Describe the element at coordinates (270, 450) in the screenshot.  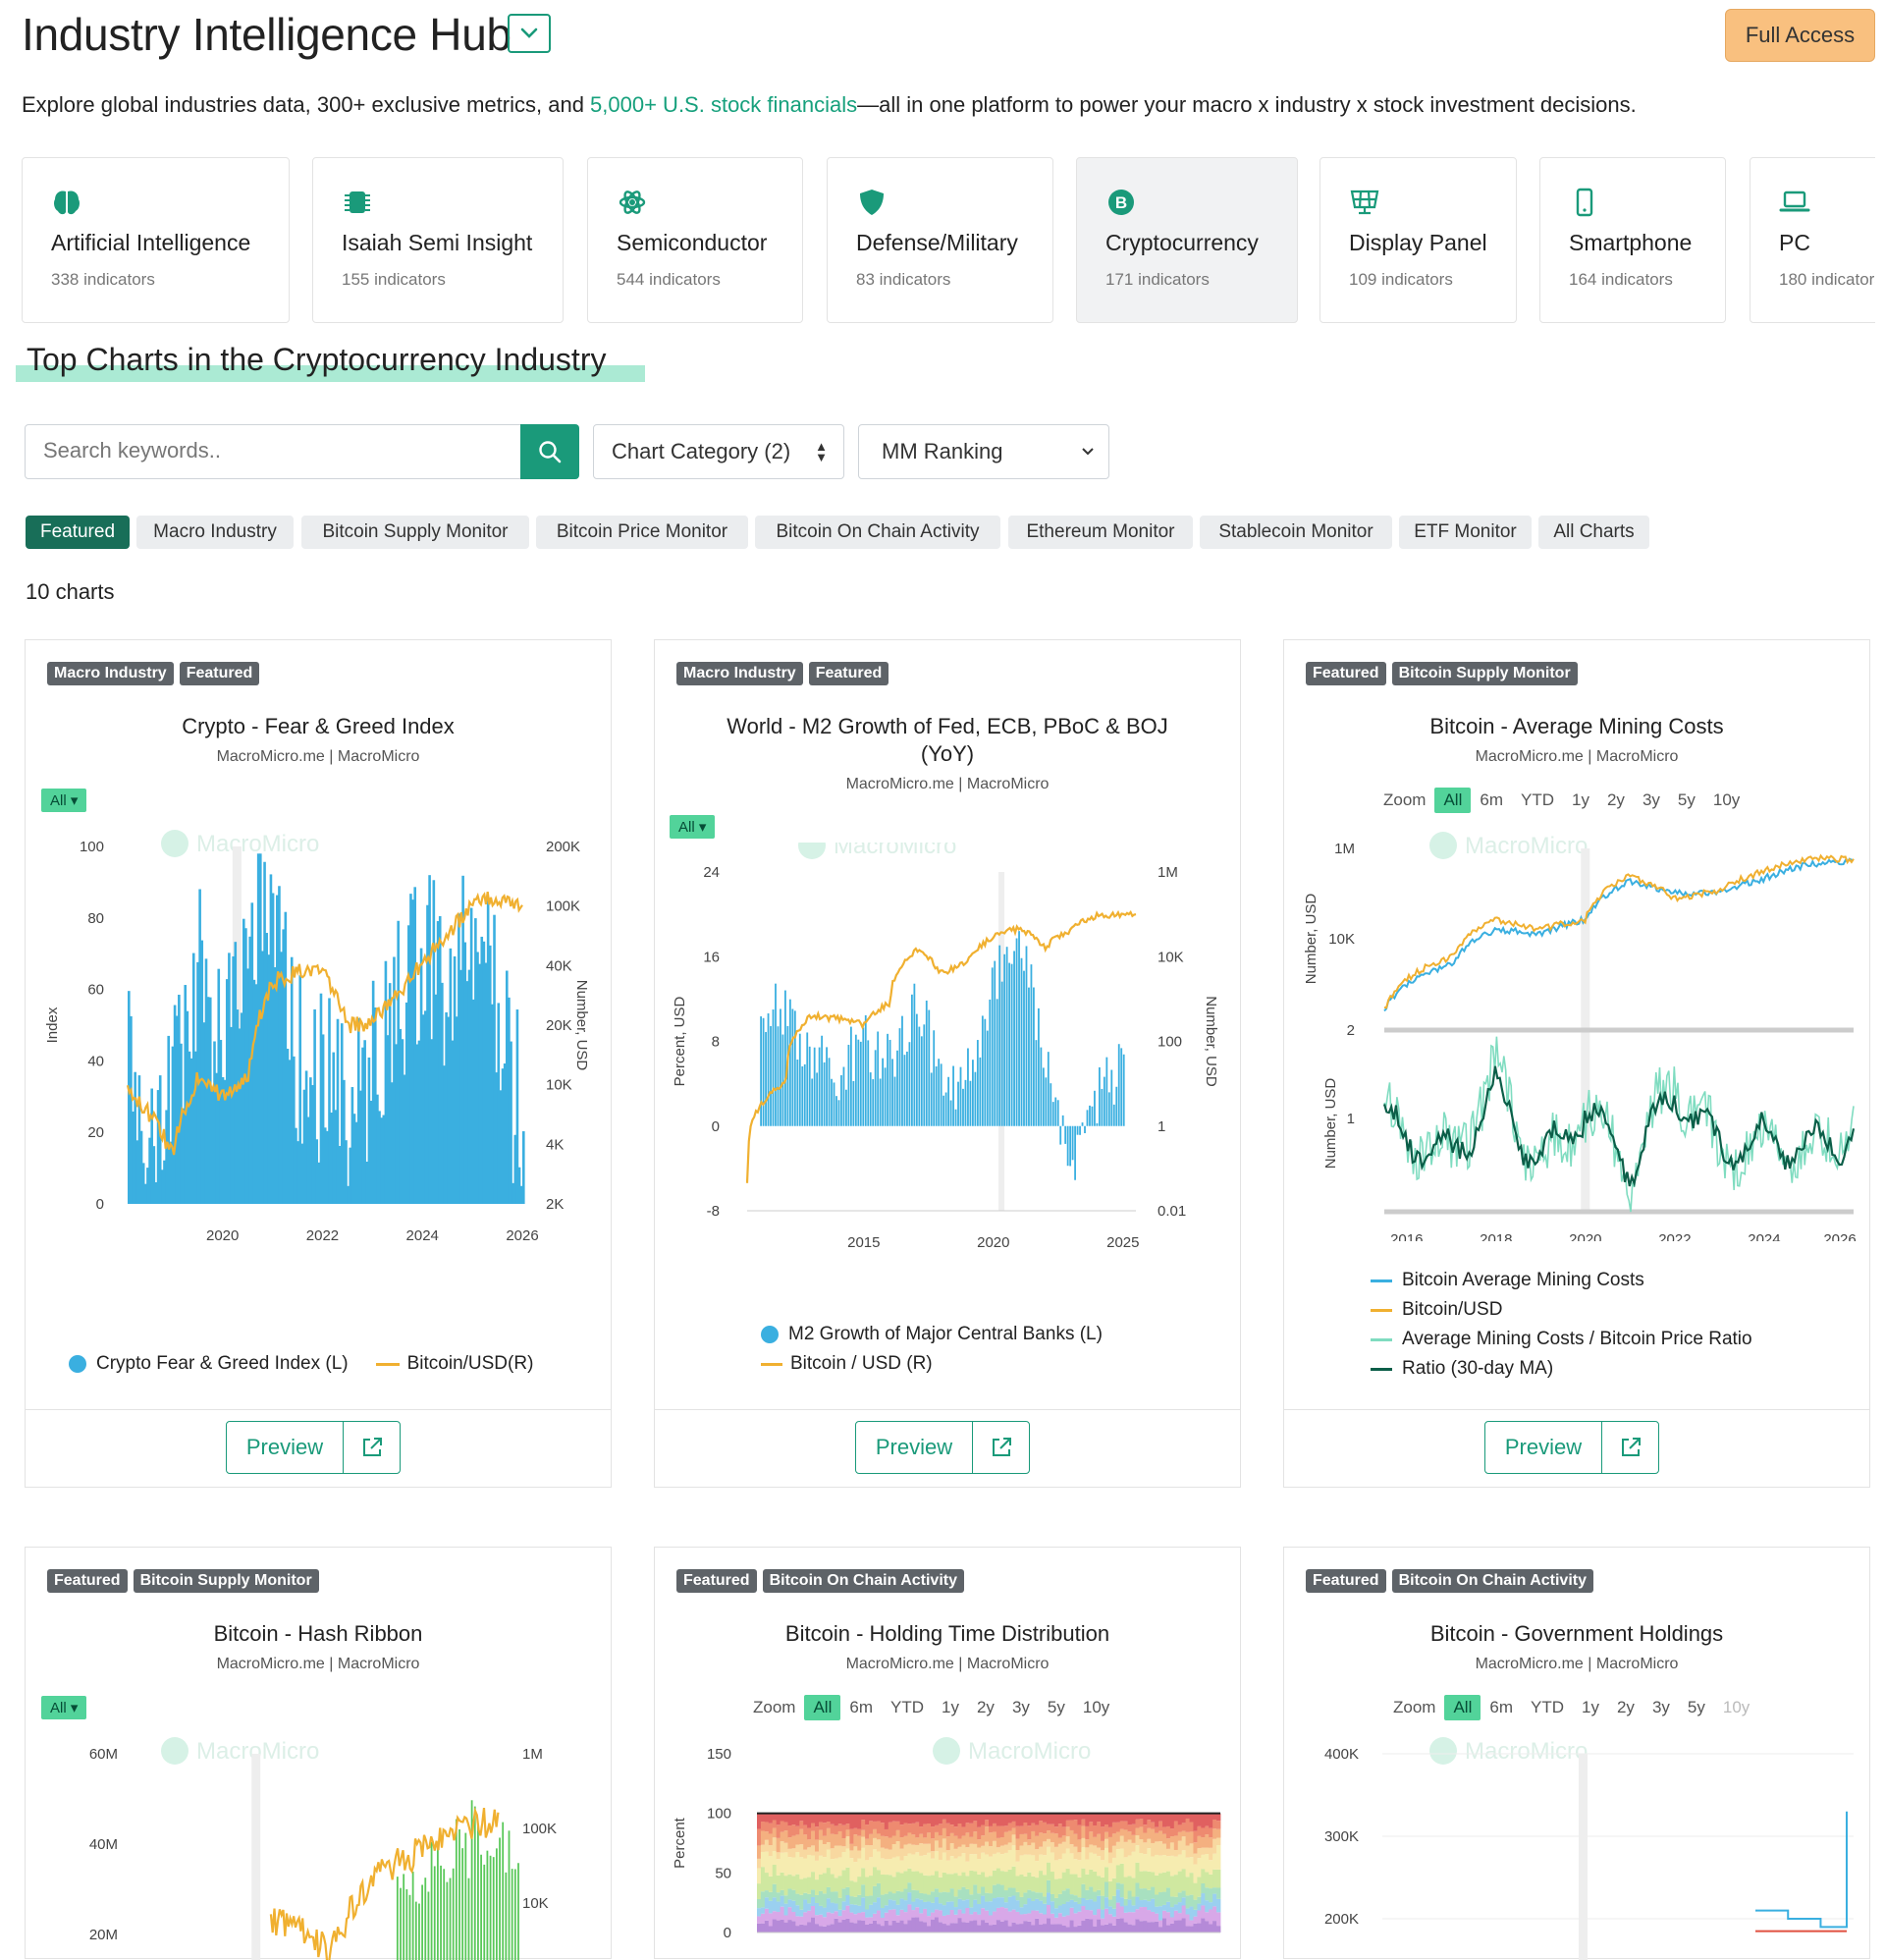
I see `search-input` at that location.